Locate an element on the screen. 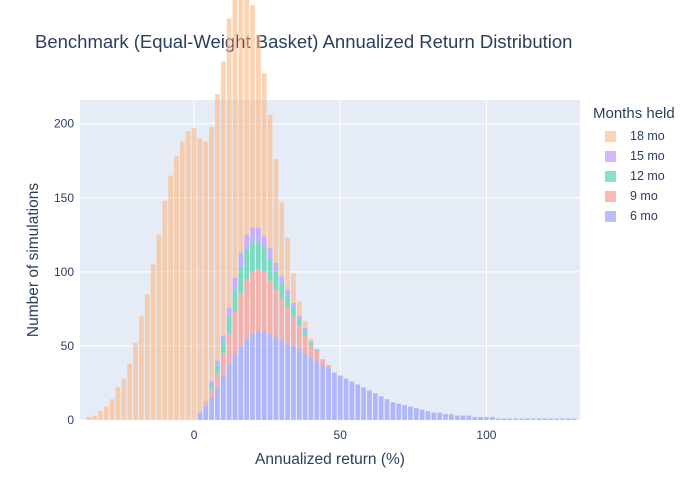 The height and width of the screenshot is (500, 700). y-tick-label: 200 is located at coordinates (64, 124).